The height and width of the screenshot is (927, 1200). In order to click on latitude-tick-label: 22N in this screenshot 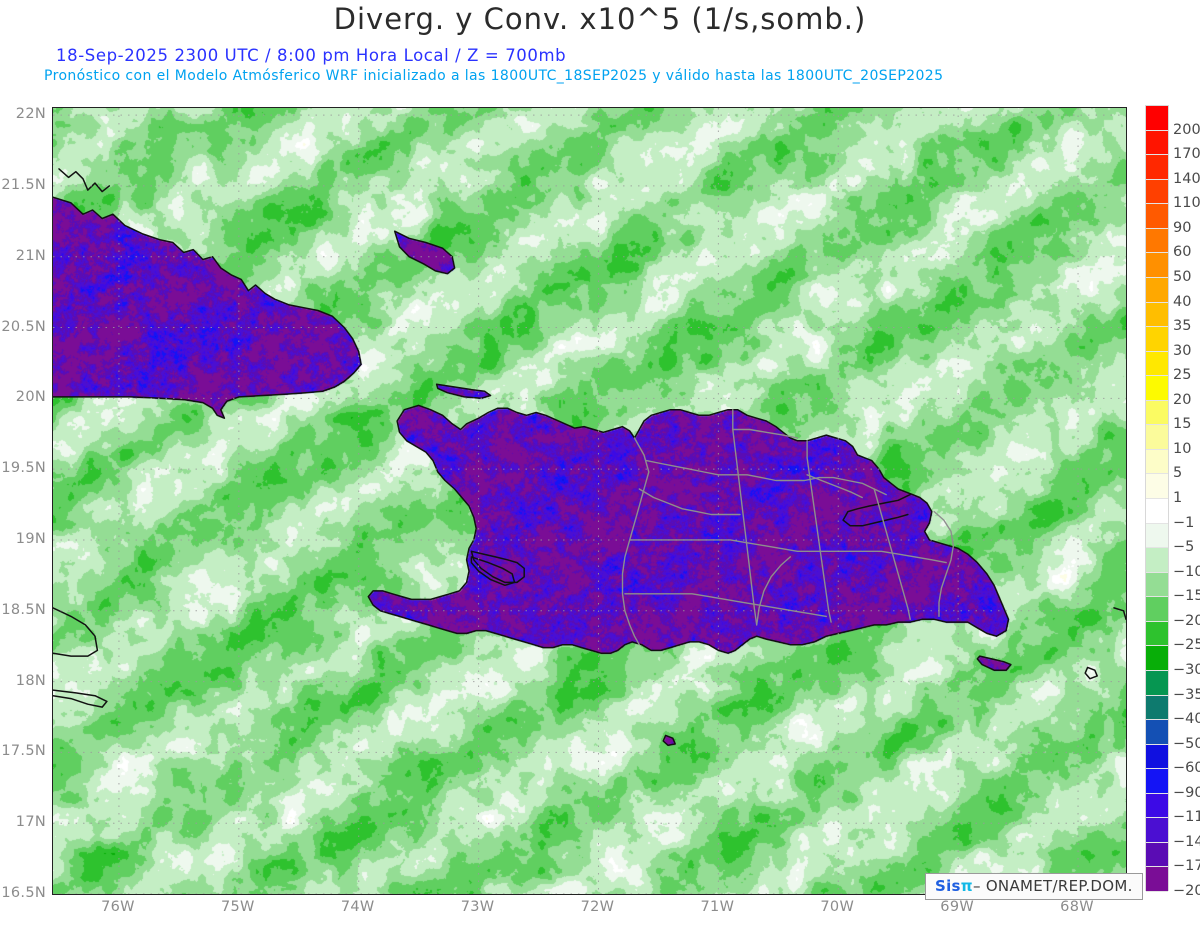, I will do `click(30, 114)`.